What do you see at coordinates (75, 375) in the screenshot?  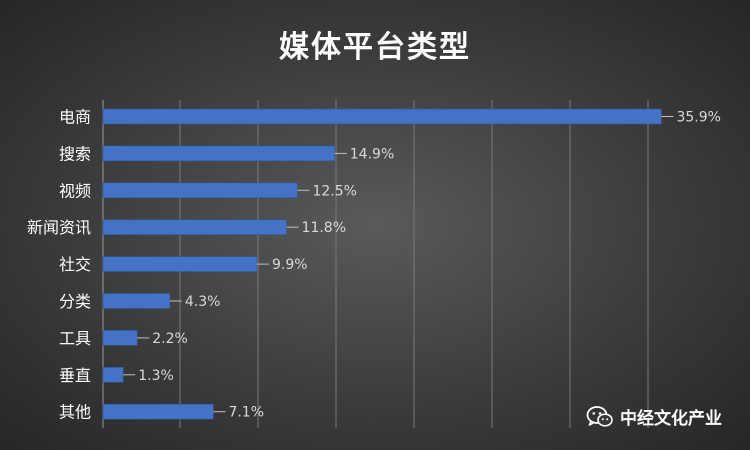 I see `category-label-7: 垂直` at bounding box center [75, 375].